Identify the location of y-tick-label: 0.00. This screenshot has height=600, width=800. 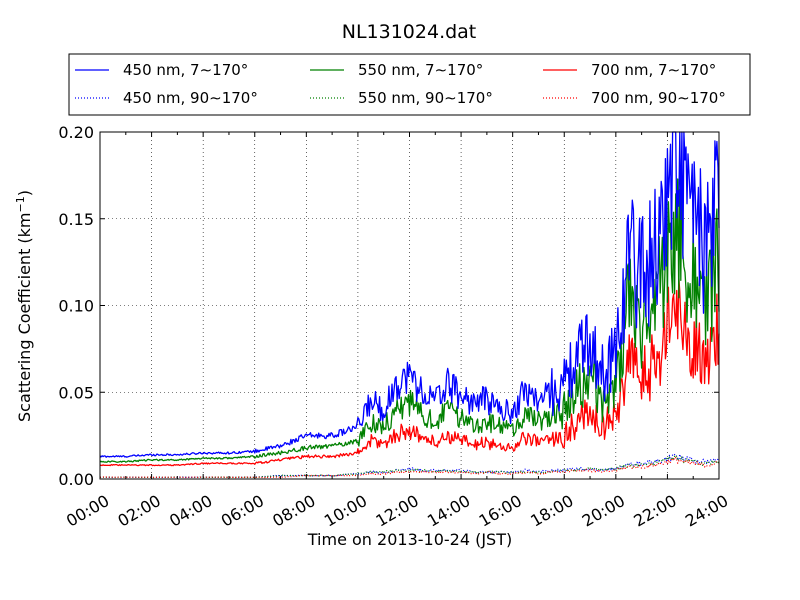
(76, 479).